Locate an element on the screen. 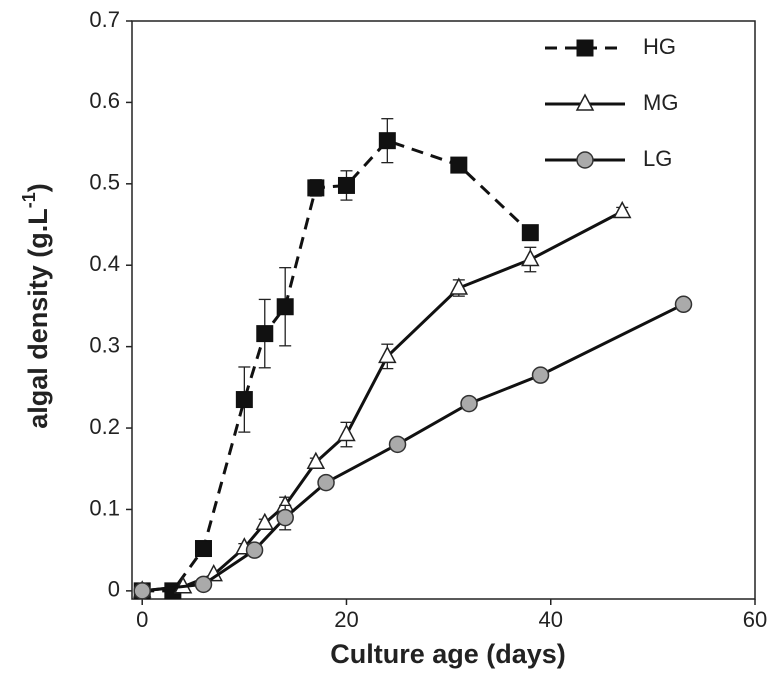 This screenshot has width=777, height=677. y-tick-label: 0.3 is located at coordinates (104, 344).